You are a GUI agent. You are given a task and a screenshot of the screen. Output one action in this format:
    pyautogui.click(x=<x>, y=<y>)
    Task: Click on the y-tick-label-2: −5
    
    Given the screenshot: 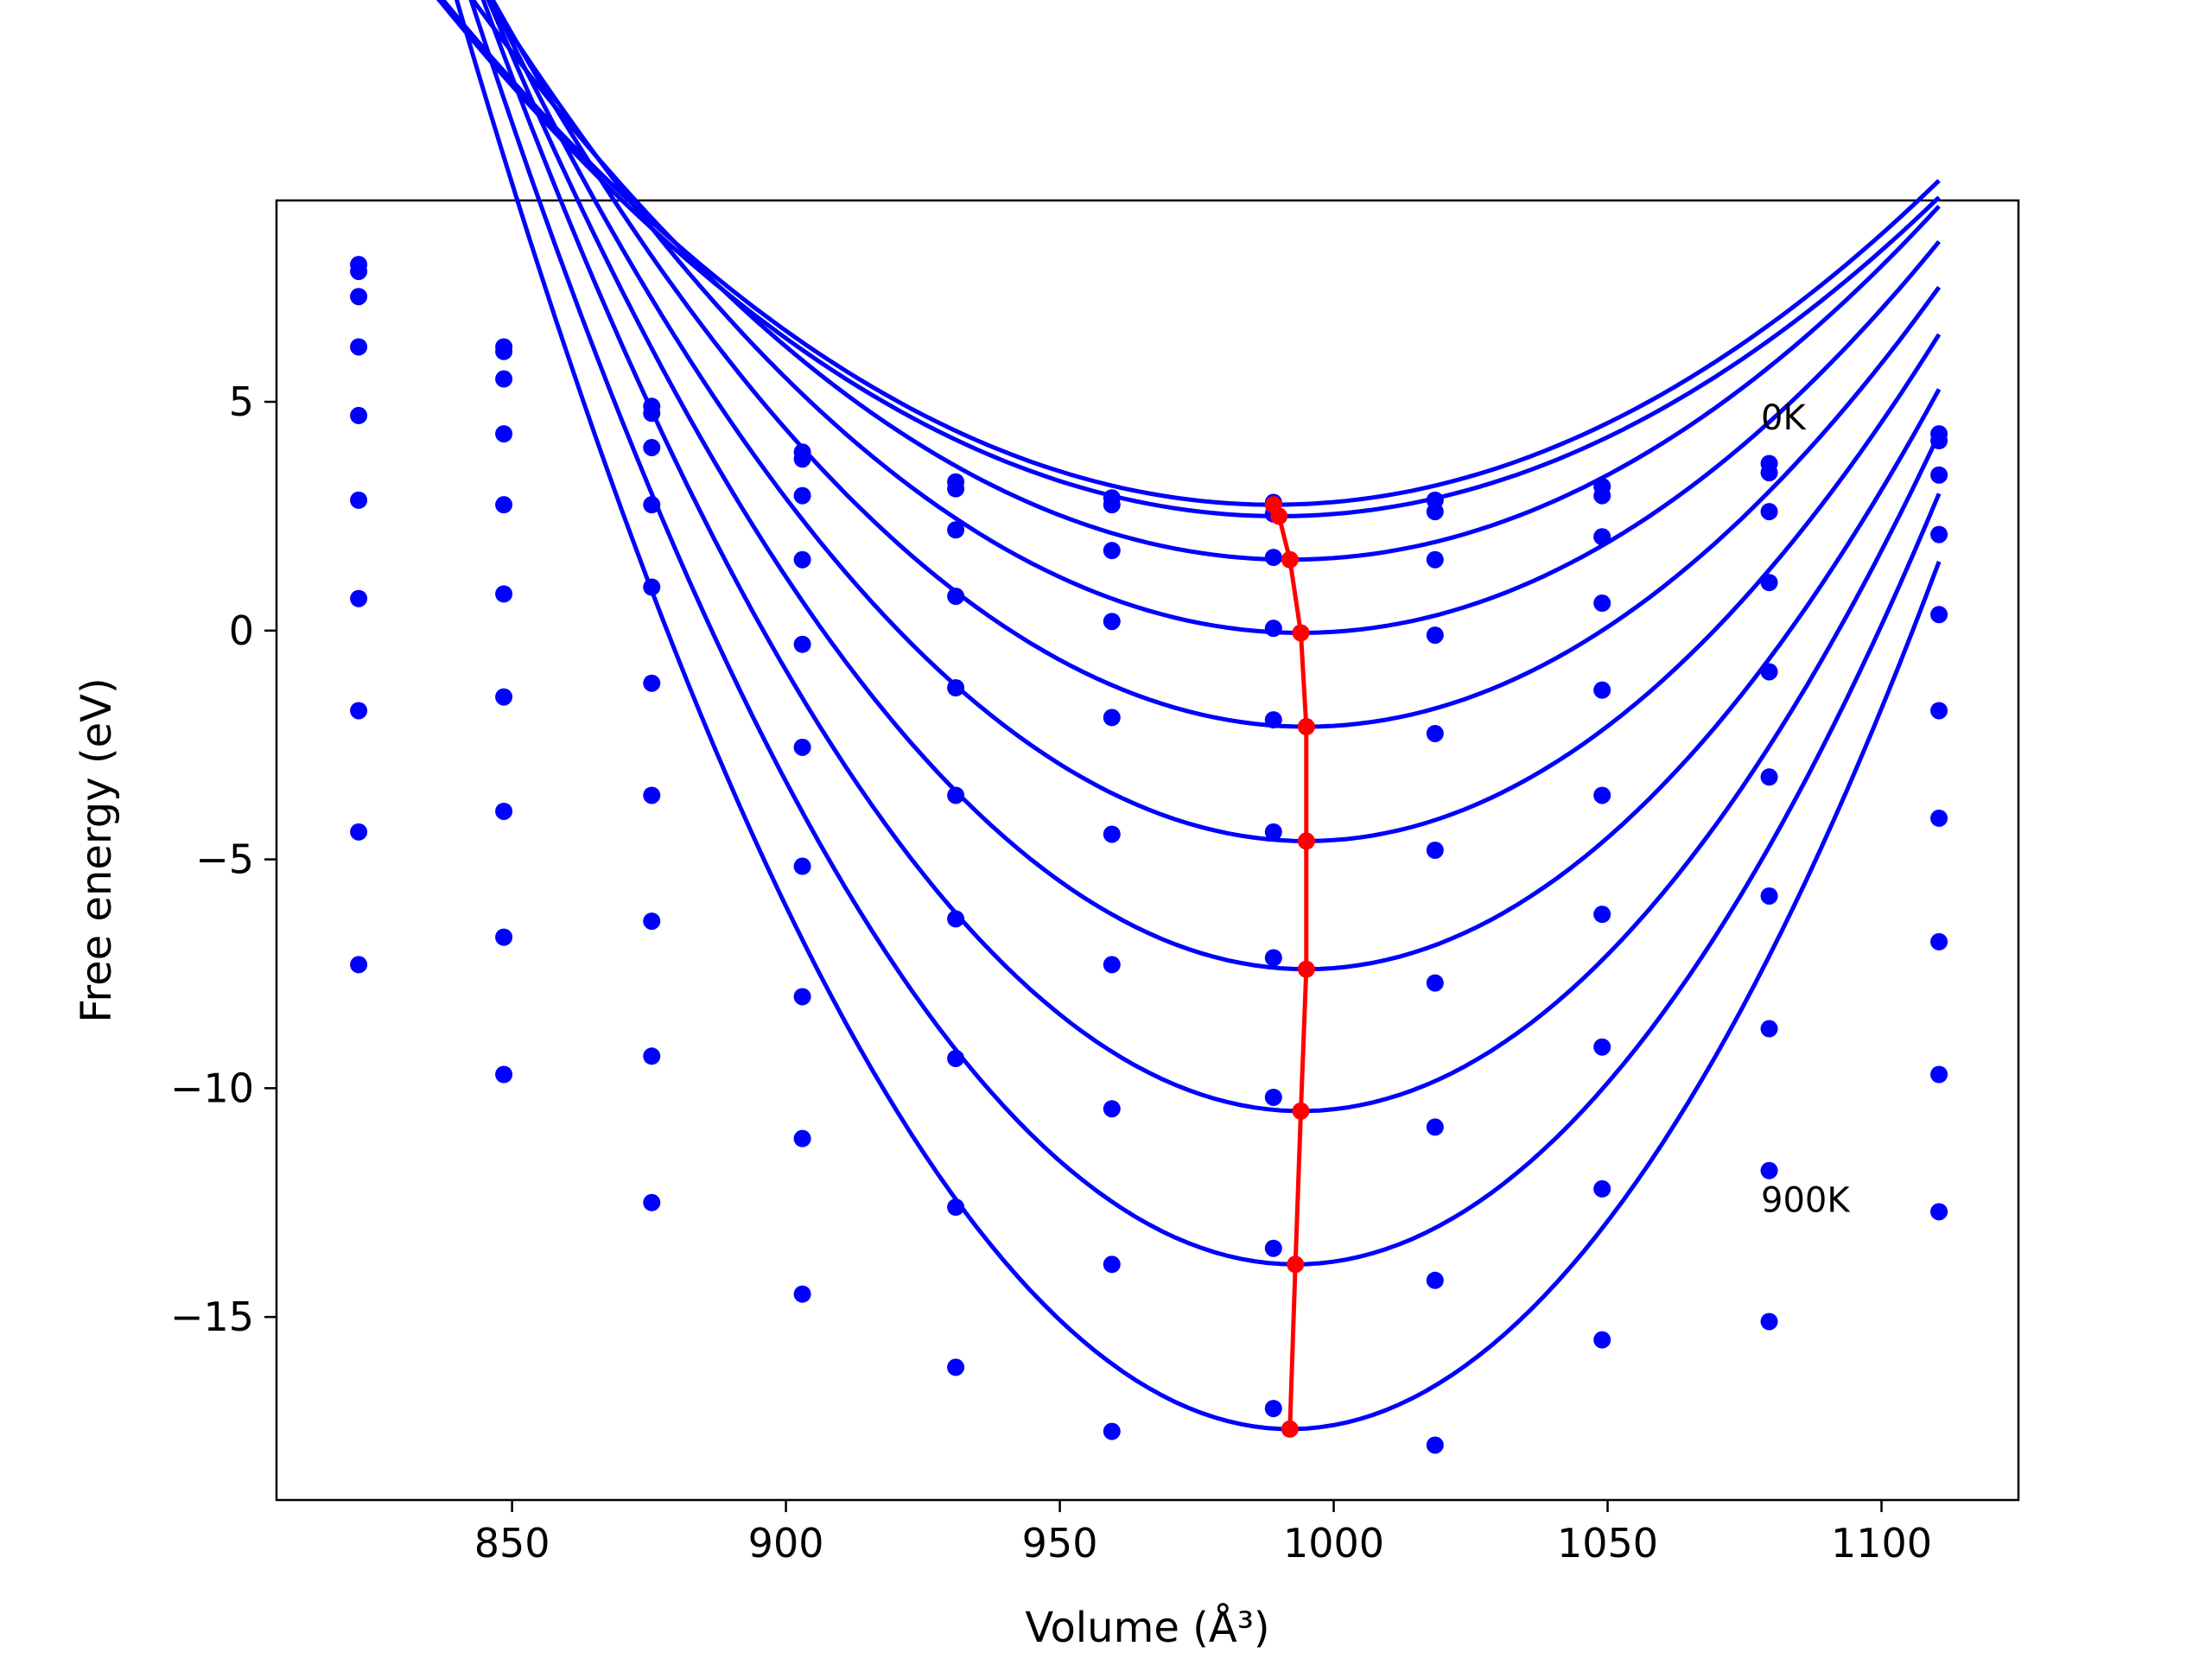 What is the action you would take?
    pyautogui.click(x=224, y=859)
    